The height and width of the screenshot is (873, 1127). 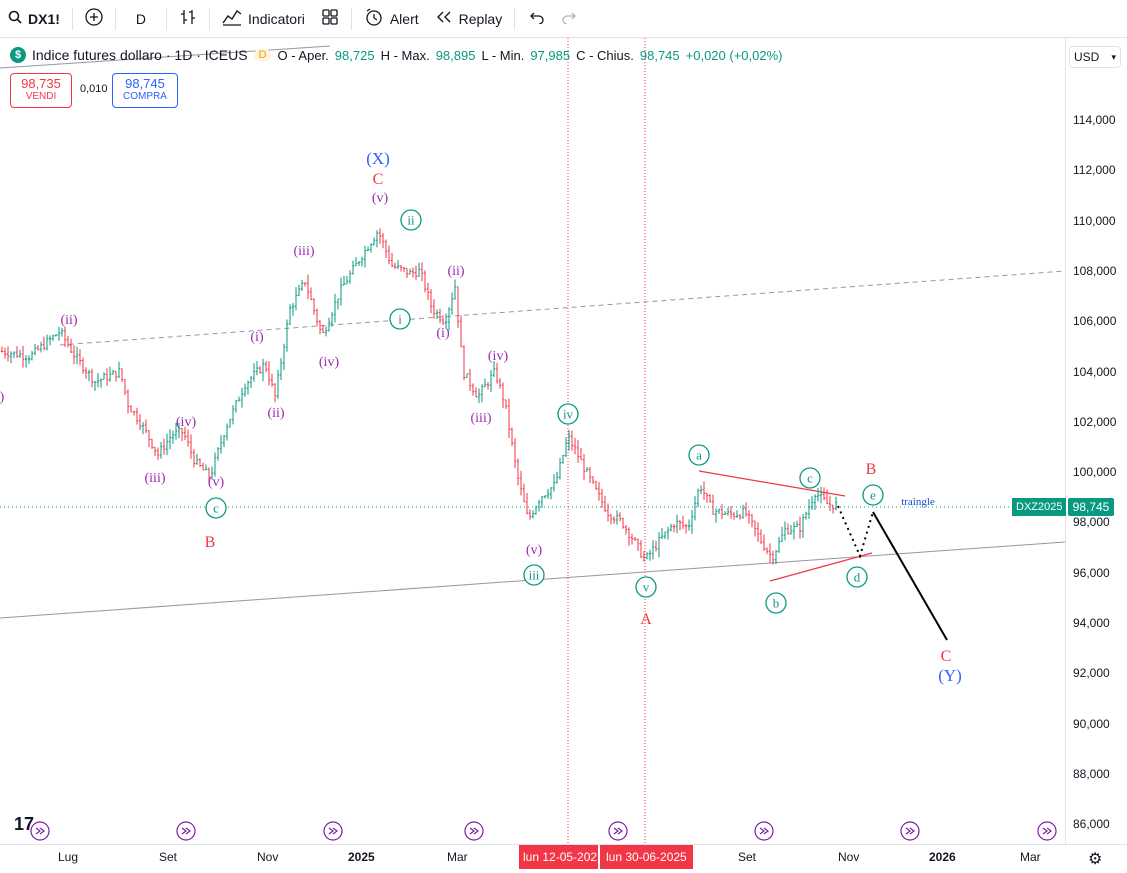 I want to click on compare-button, so click(x=94, y=18).